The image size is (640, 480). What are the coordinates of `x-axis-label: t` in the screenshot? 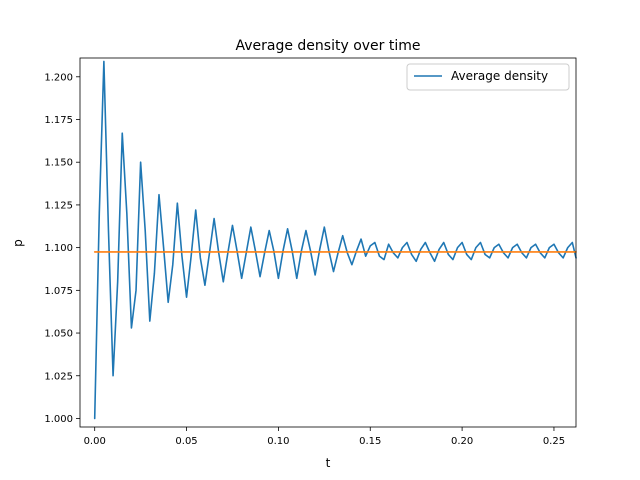 It's located at (328, 463).